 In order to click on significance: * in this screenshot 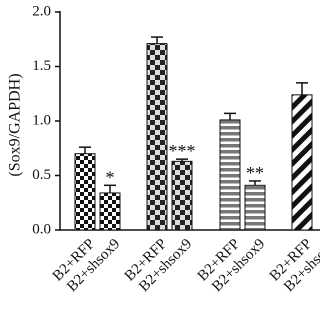, I will do `click(110, 177)`.